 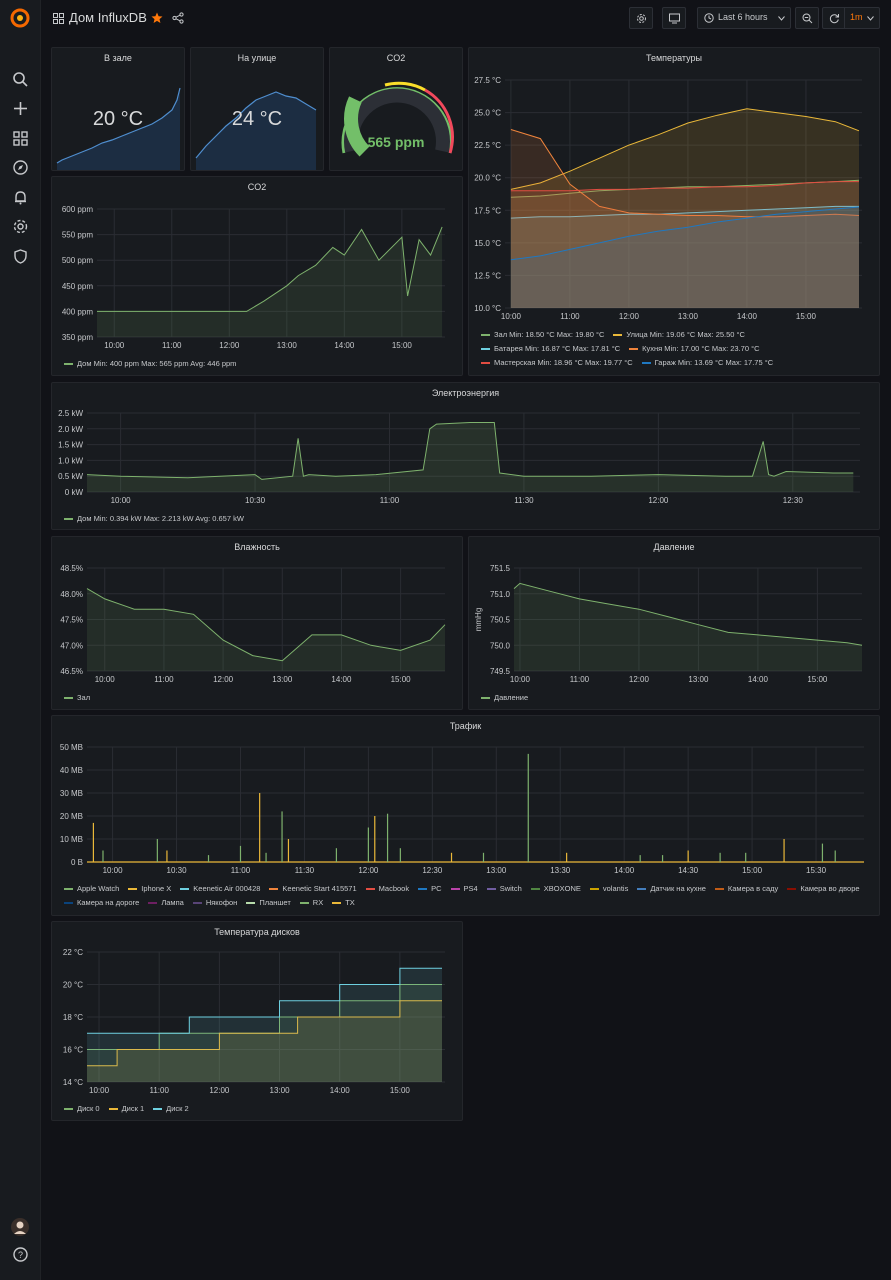 What do you see at coordinates (851, 18) in the screenshot?
I see `refresh-picker: 1m` at bounding box center [851, 18].